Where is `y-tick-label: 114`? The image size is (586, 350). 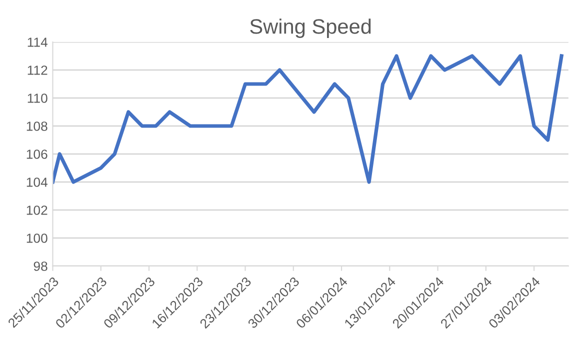
y-tick-label: 114 is located at coordinates (38, 42).